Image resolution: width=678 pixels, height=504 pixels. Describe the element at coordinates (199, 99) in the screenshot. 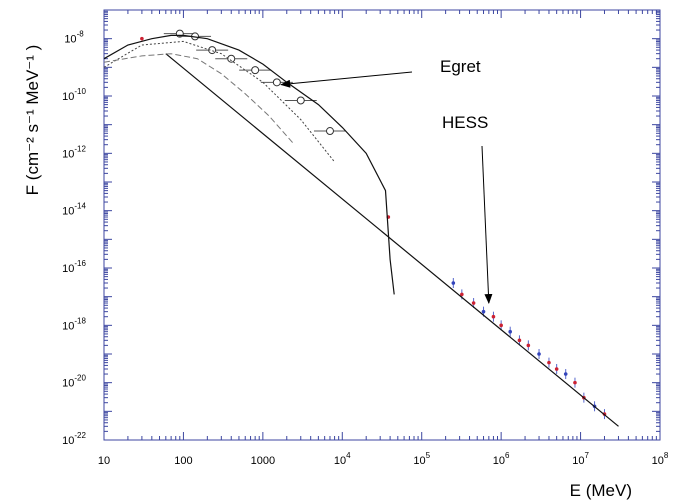

I see `dashed-model-line` at that location.